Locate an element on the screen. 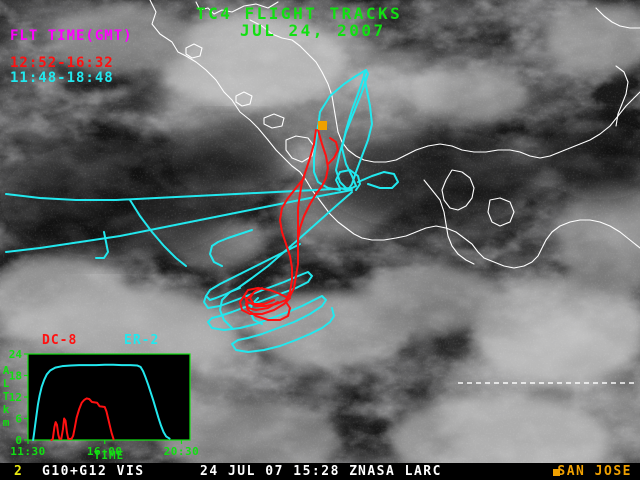 Image resolution: width=640 pixels, height=480 pixels. svg-text: 0 is located at coordinates (18, 440).